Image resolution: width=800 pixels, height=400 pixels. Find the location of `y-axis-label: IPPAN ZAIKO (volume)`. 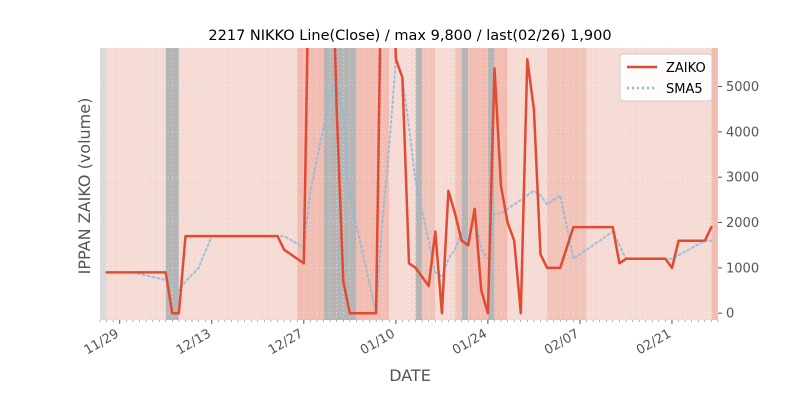

y-axis-label: IPPAN ZAIKO (volume) is located at coordinates (84, 186).